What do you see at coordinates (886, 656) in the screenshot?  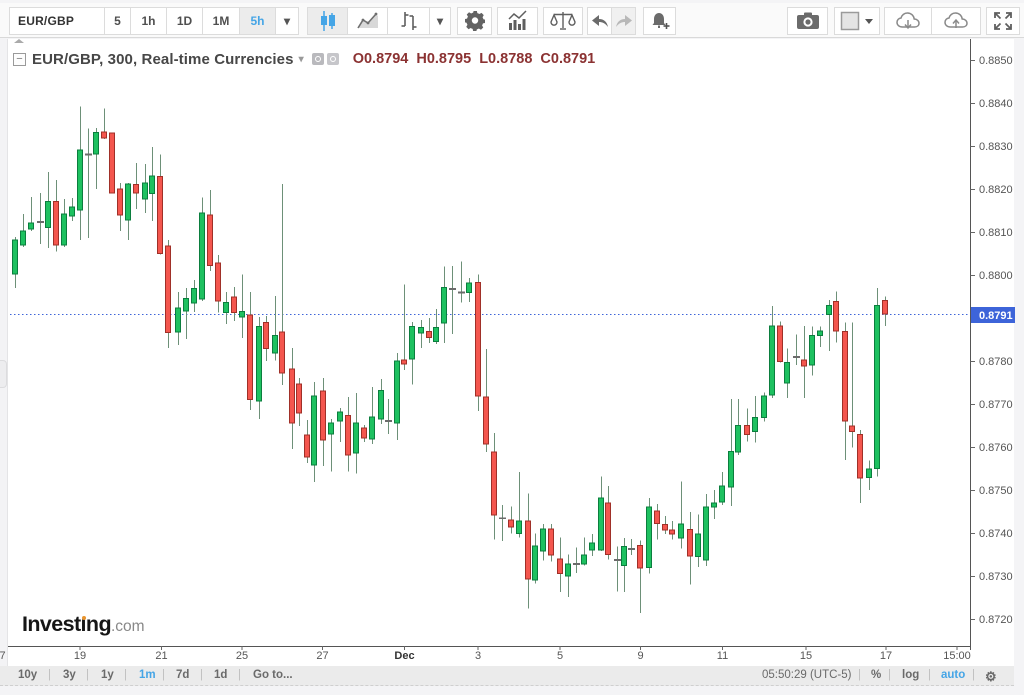 I see `svg-text: 17` at bounding box center [886, 656].